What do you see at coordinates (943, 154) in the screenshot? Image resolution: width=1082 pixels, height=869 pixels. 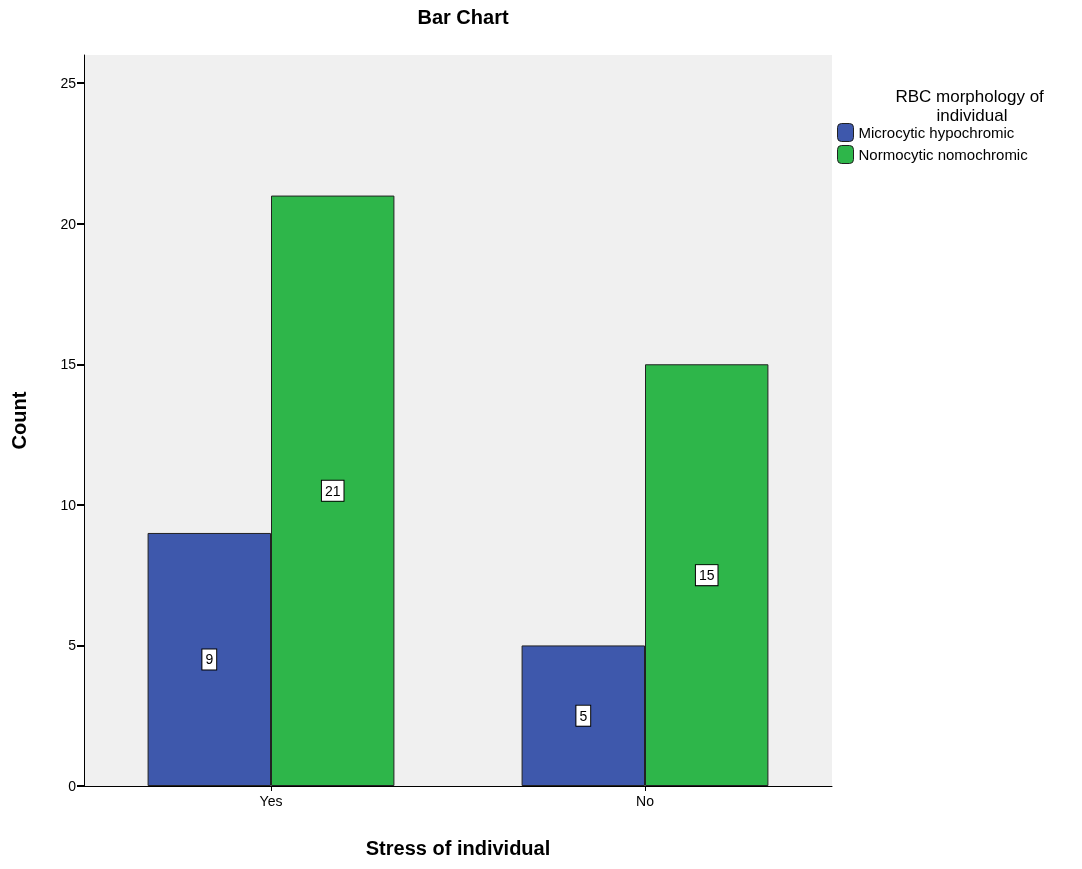 I see `legend-label: Normocytic nomochromic` at bounding box center [943, 154].